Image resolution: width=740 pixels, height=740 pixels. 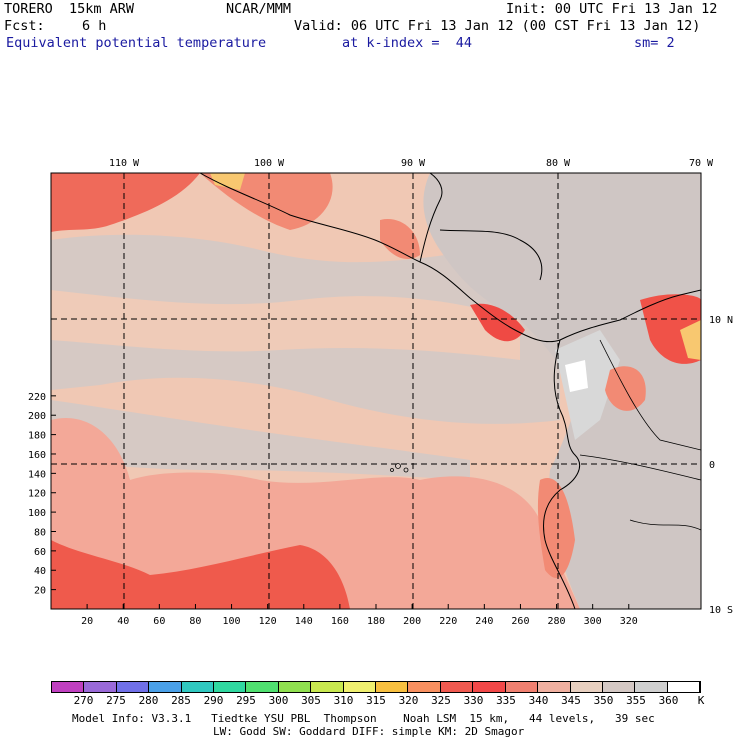 What do you see at coordinates (227, 181) in the screenshot?
I see `field-hotspot` at bounding box center [227, 181].